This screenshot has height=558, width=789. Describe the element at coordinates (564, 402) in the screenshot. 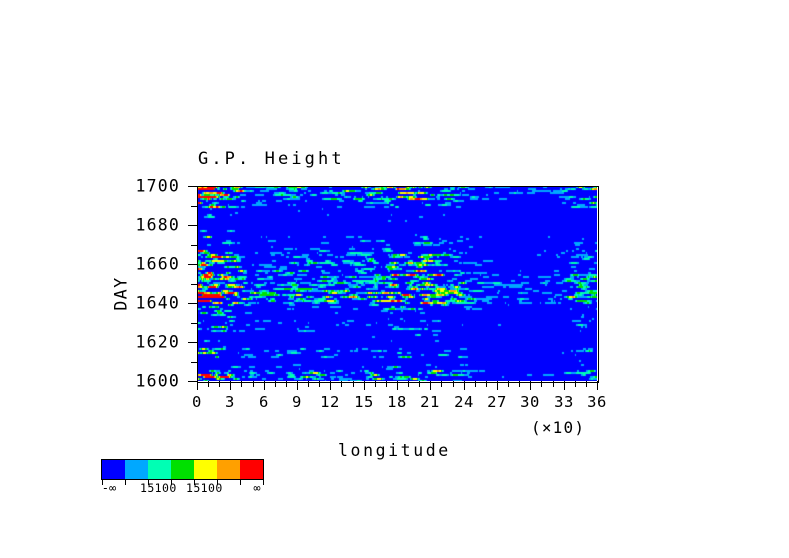

I see `x-tick-label: 33` at that location.